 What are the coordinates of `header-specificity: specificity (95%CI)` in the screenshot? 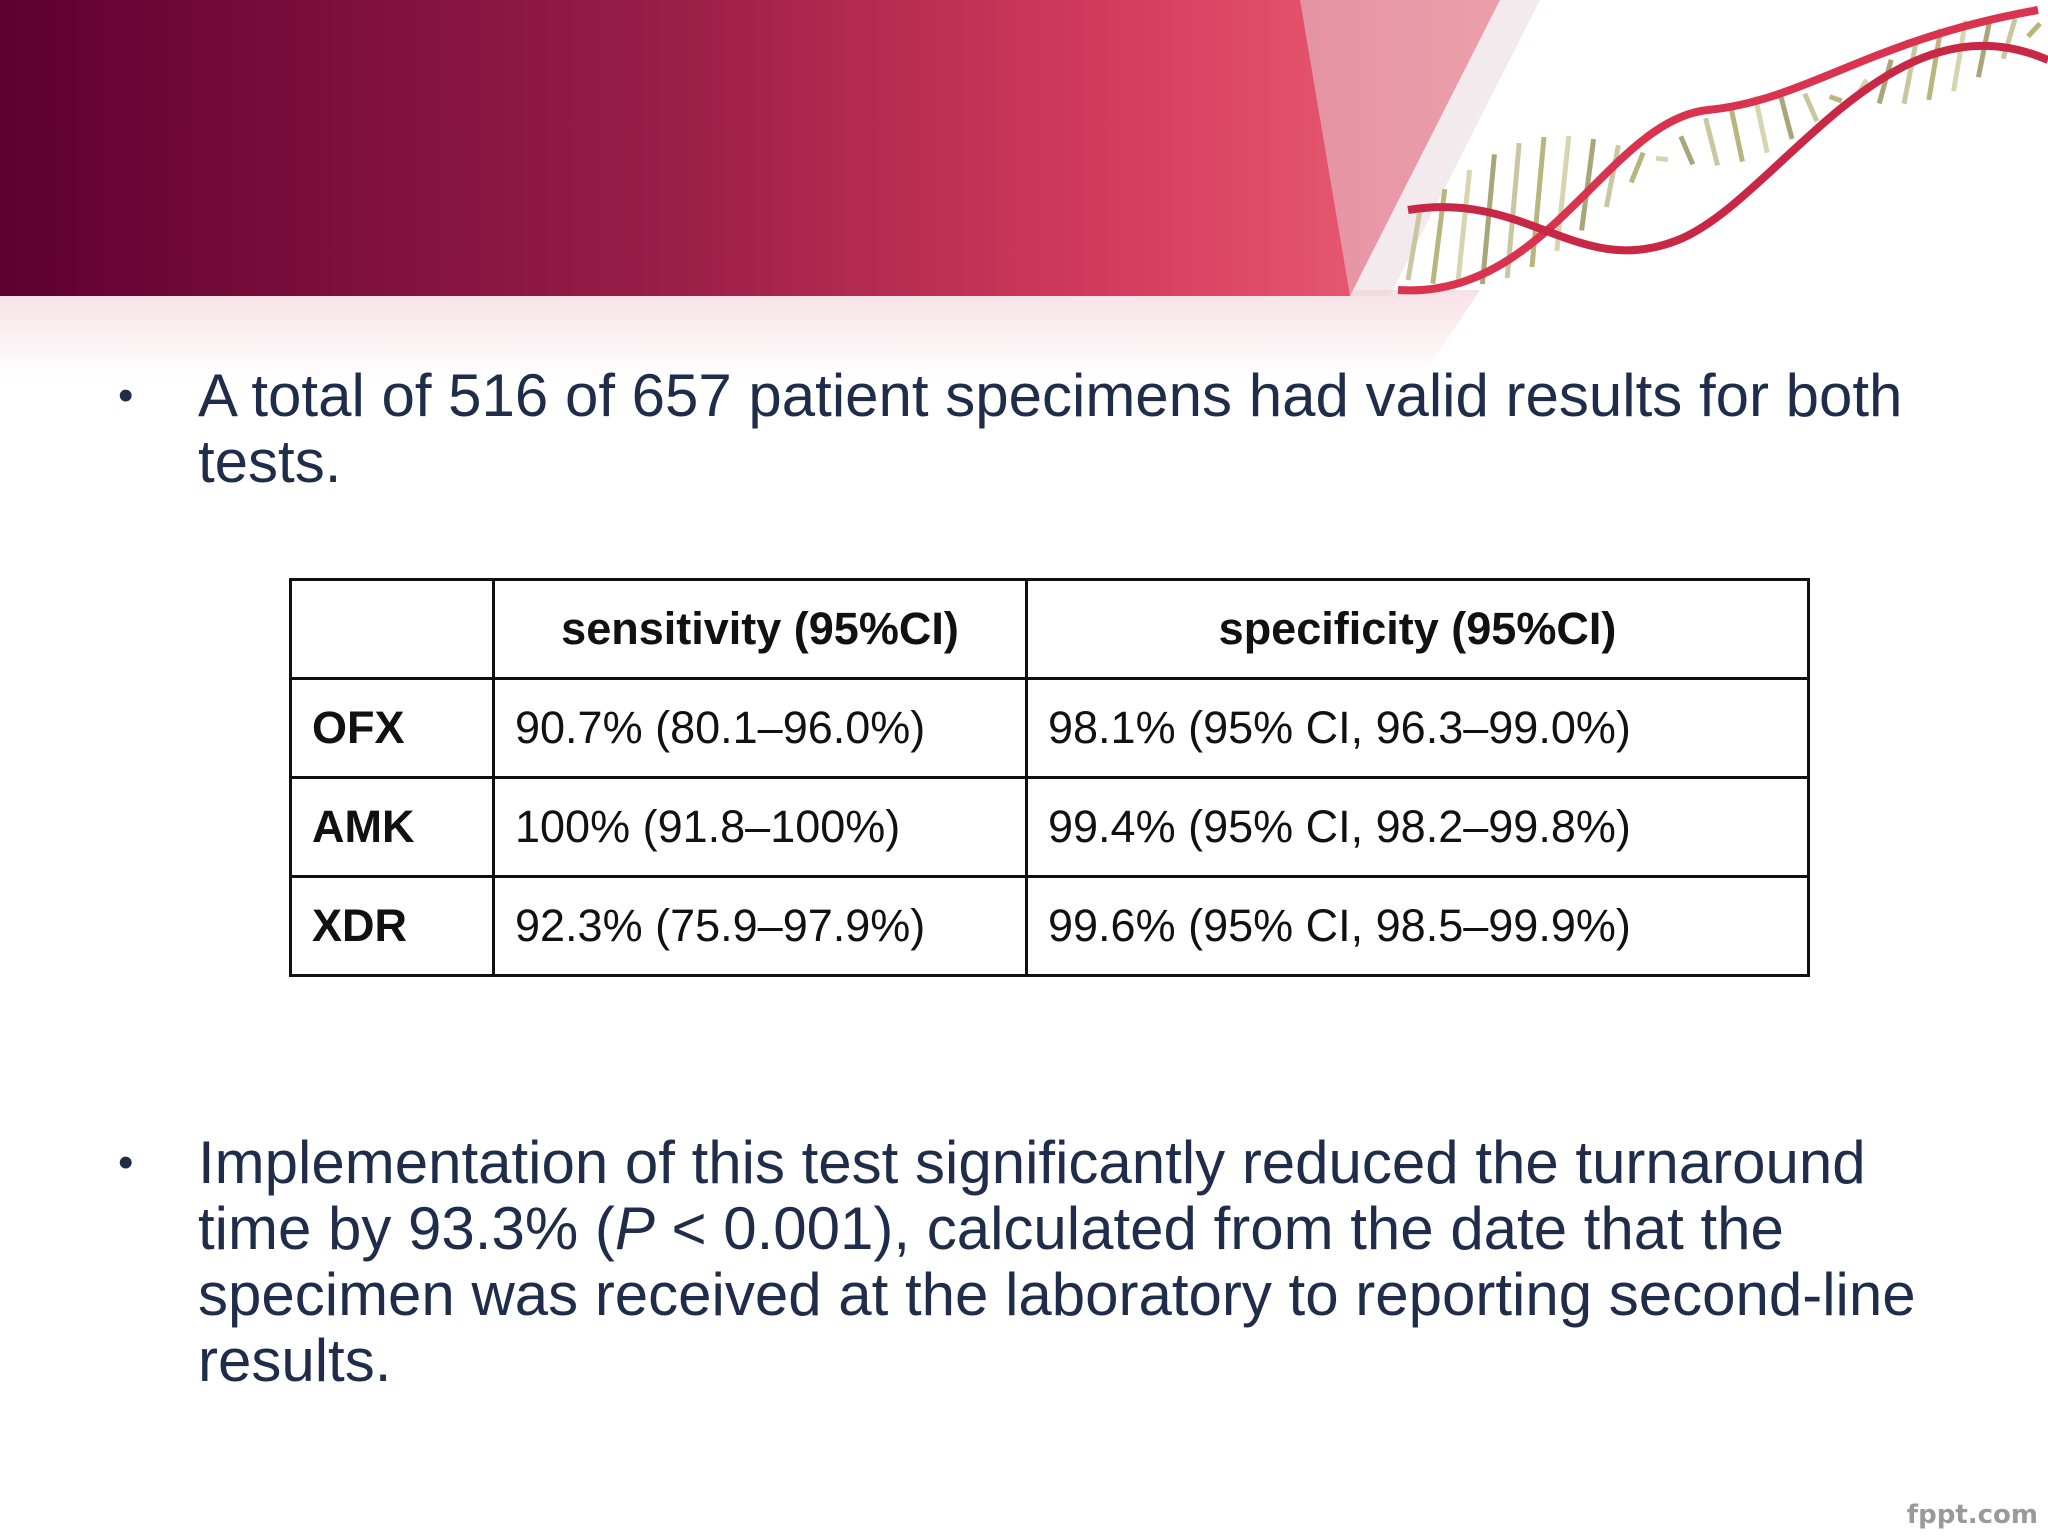 It's located at (1417, 629).